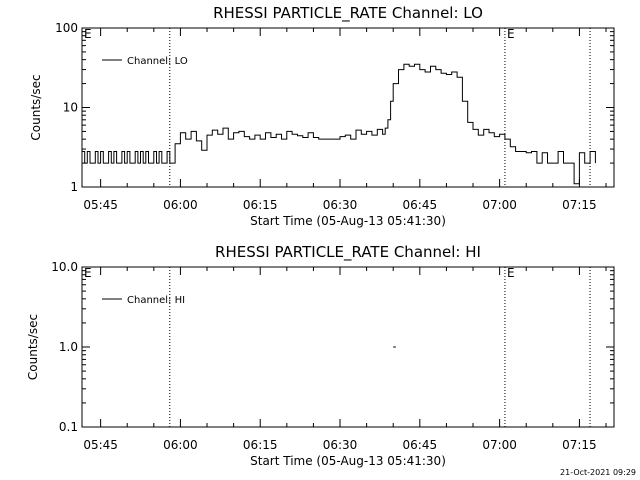 The height and width of the screenshot is (480, 640). Describe the element at coordinates (598, 472) in the screenshot. I see `footer-timestamp: 21-Oct-2021 09:29` at that location.